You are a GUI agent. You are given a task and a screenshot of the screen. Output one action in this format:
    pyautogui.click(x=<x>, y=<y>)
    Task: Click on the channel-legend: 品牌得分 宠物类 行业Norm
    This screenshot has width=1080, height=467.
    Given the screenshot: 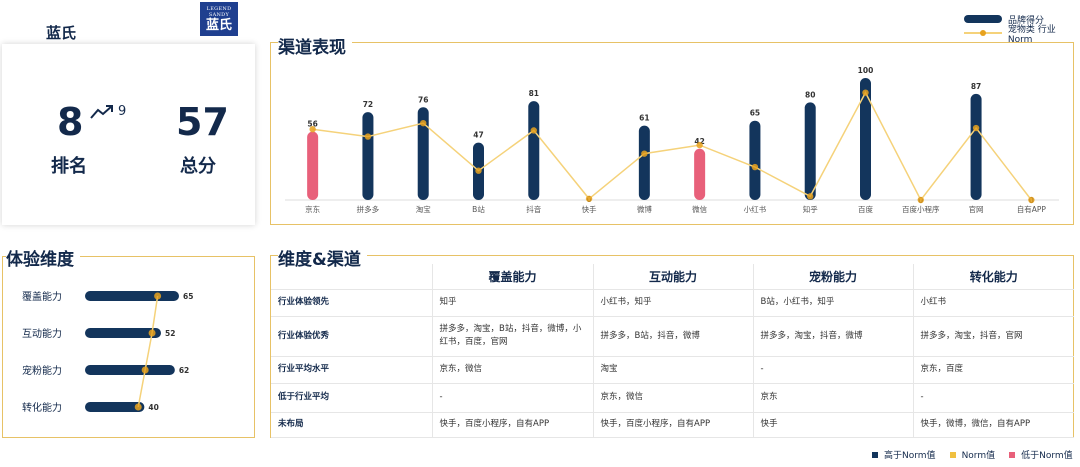 What is the action you would take?
    pyautogui.click(x=1022, y=28)
    